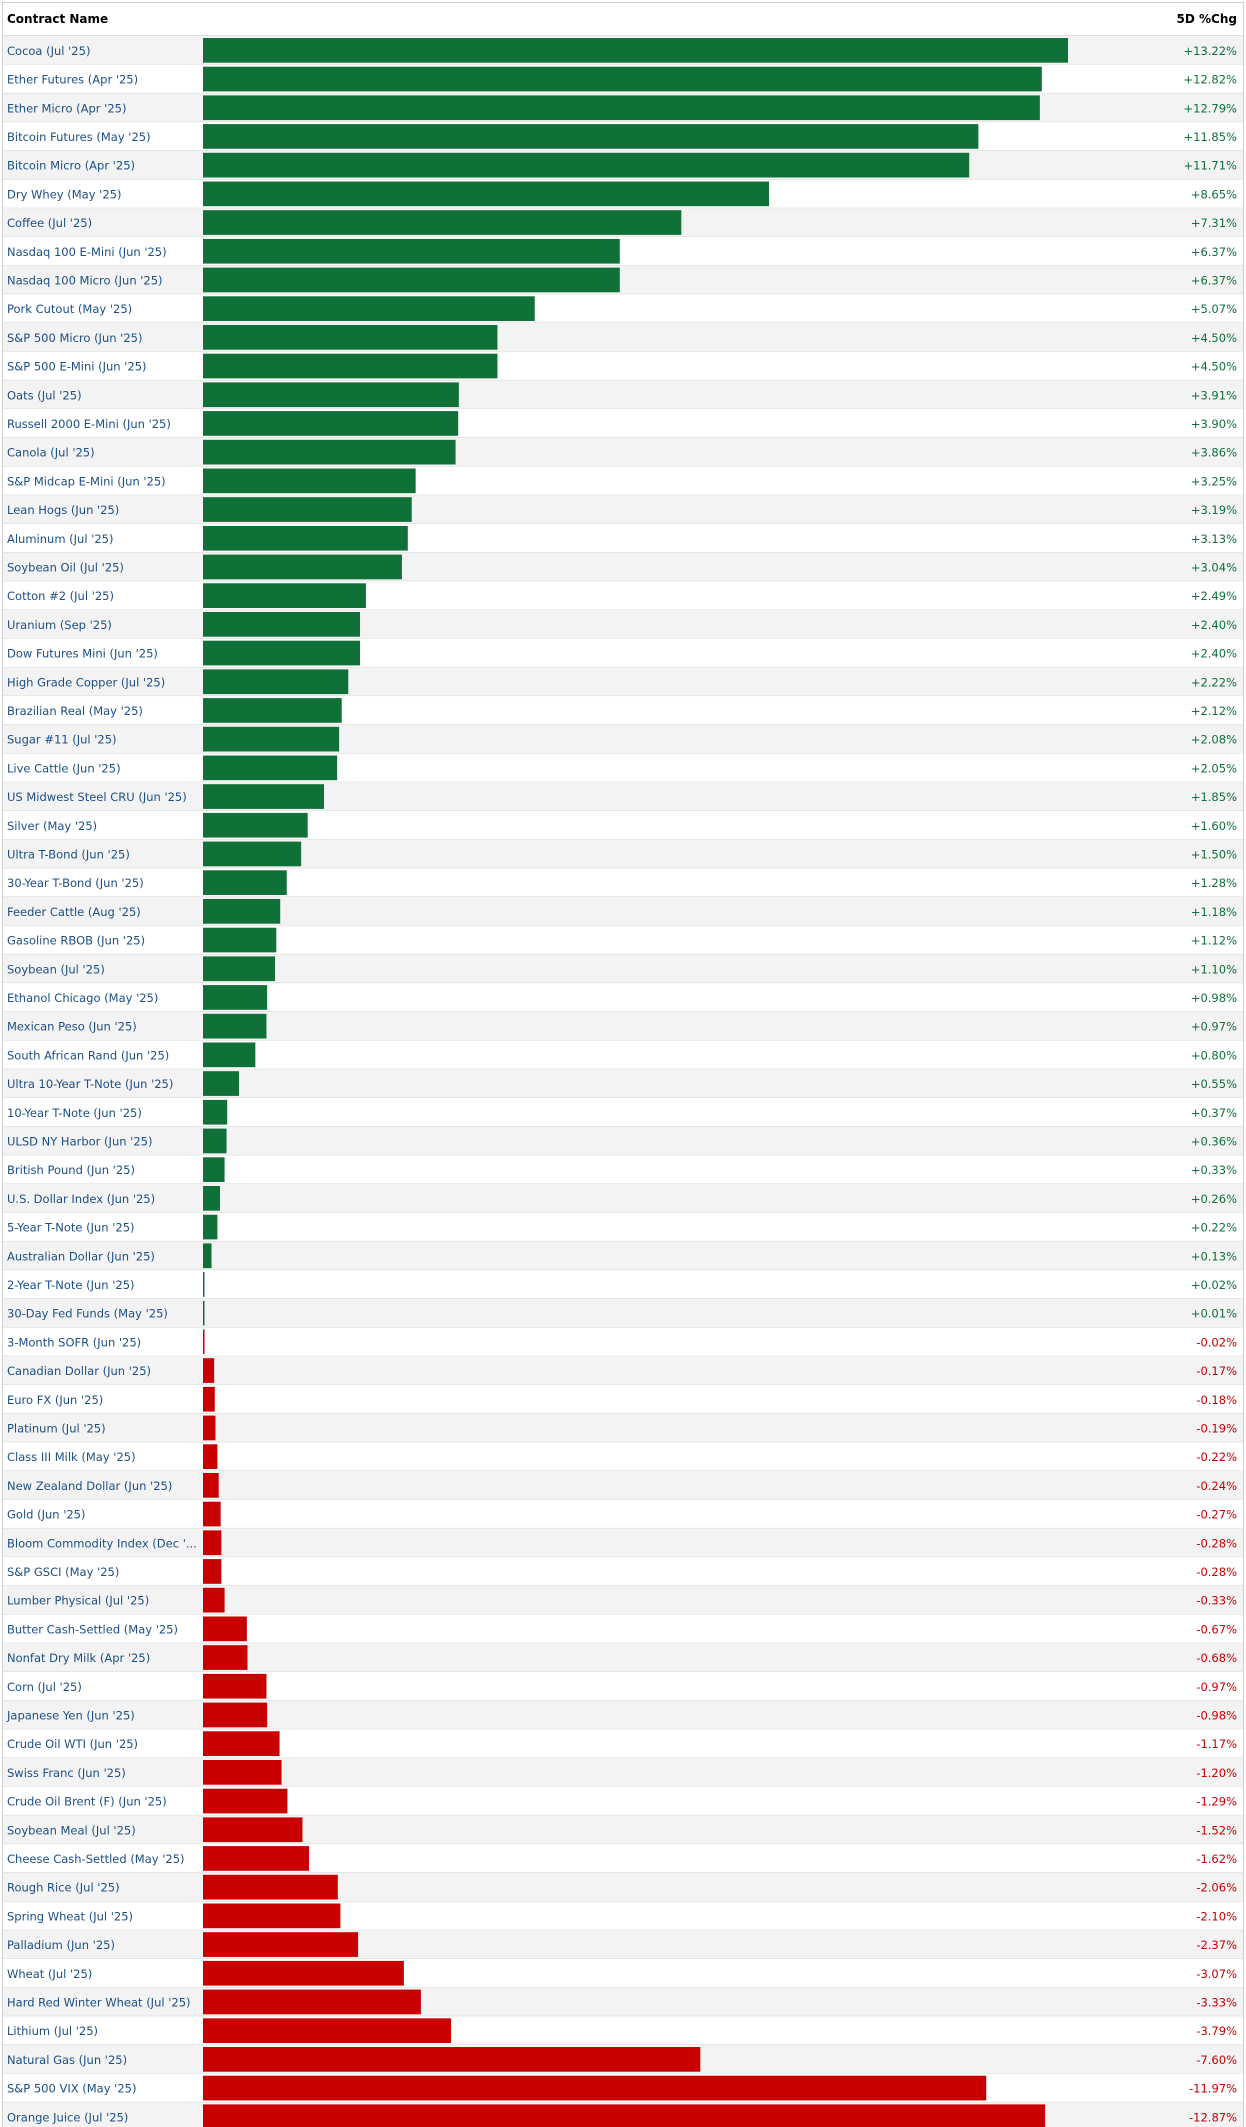  I want to click on contract-name-link: Nasdaq 100 E-Mini (Jun '25), so click(87, 252).